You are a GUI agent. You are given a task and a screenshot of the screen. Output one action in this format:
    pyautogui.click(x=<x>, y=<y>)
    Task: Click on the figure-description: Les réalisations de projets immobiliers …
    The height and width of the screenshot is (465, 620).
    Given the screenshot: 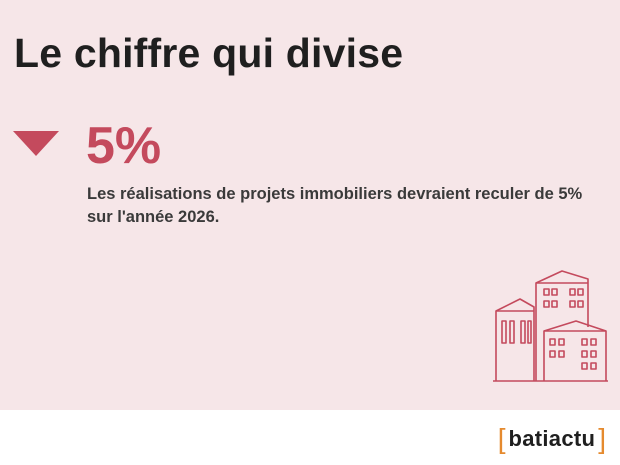 What is the action you would take?
    pyautogui.click(x=335, y=205)
    